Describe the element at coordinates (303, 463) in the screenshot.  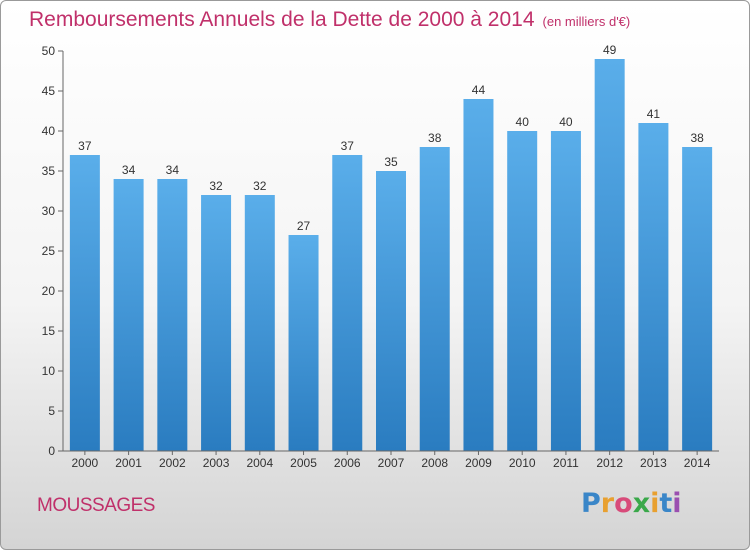
I see `x-tick-label-2005: 2005` at that location.